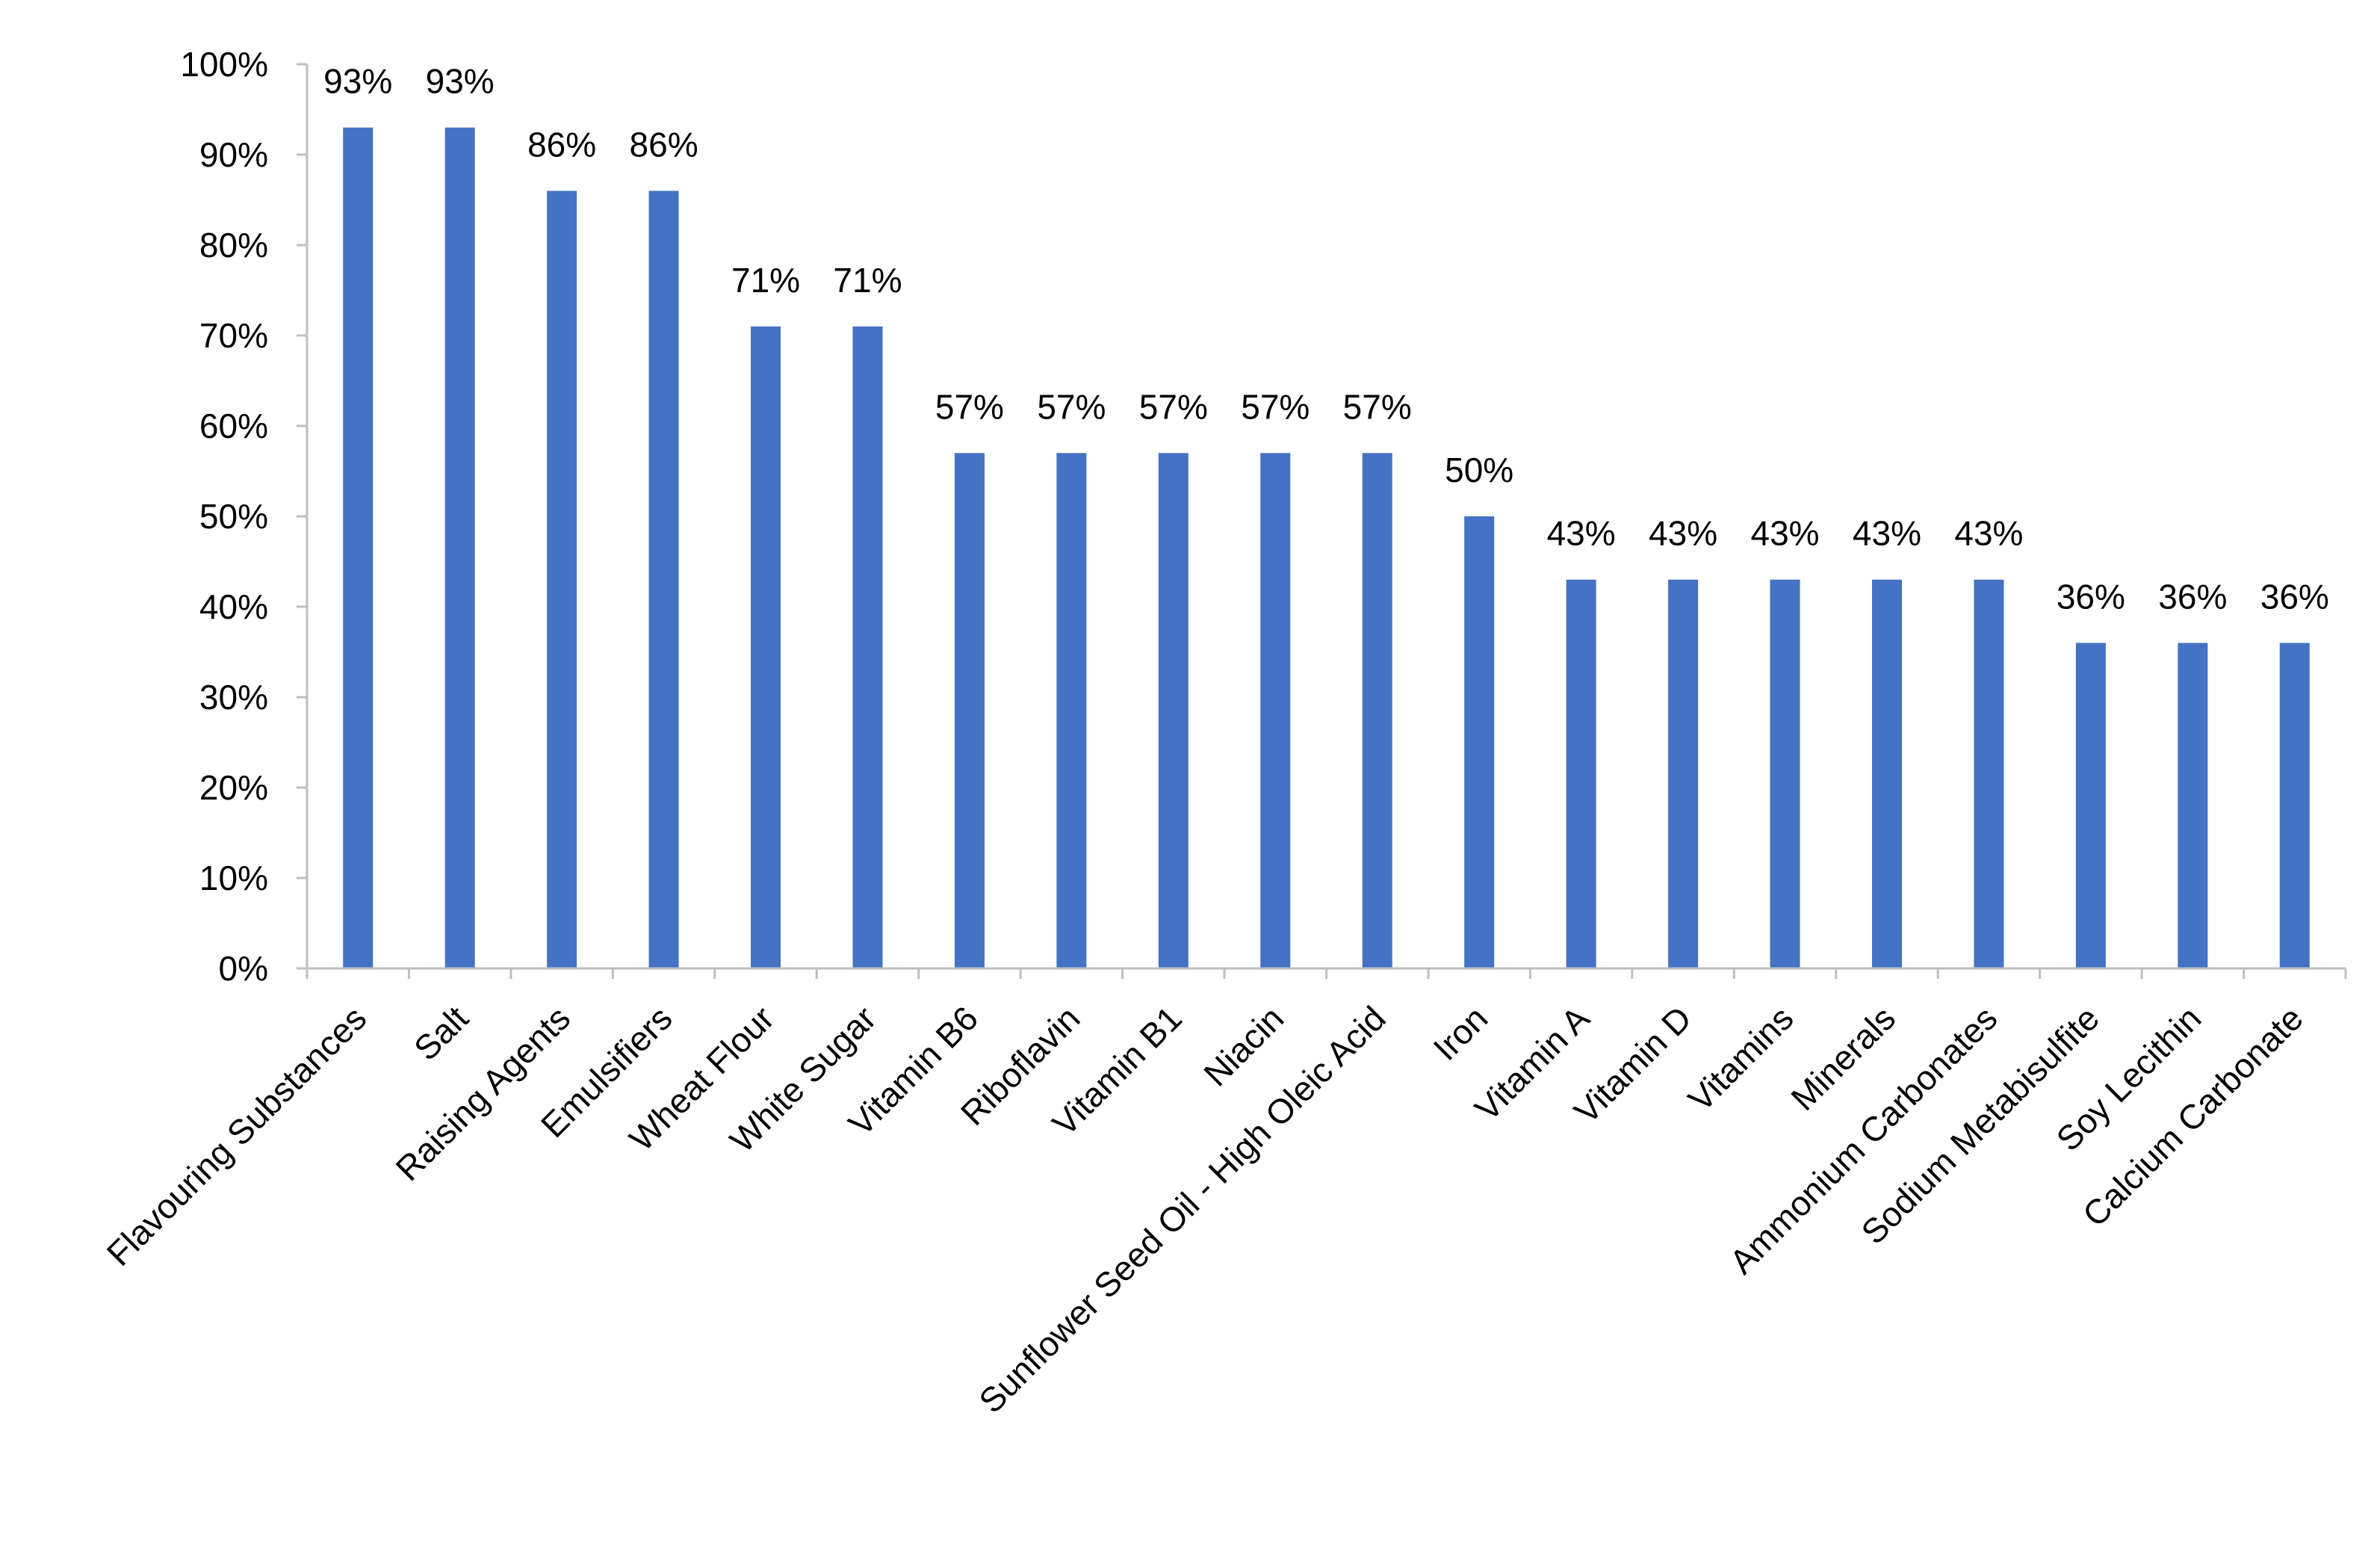 The width and height of the screenshot is (2380, 1552). Describe the element at coordinates (233, 245) in the screenshot. I see `y-tick-label: 80%` at that location.